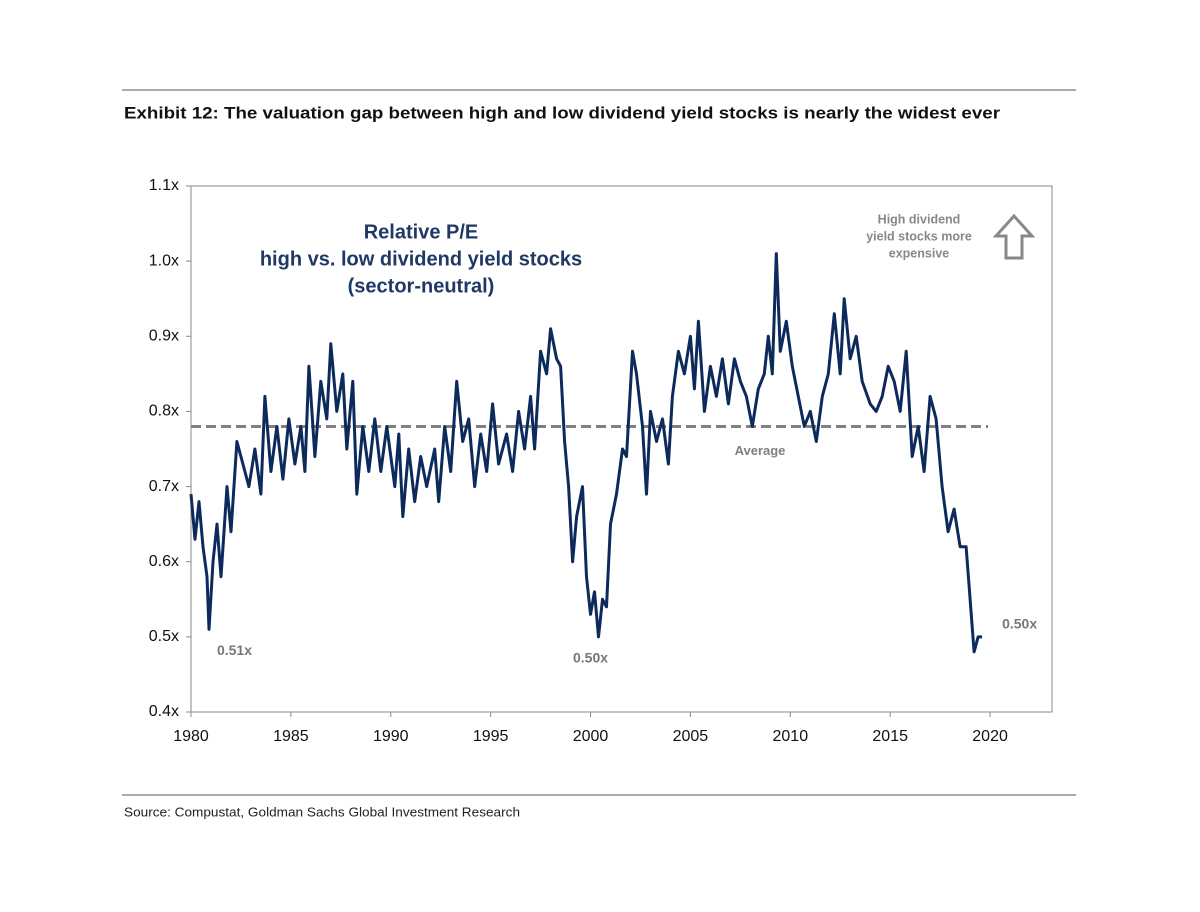 This screenshot has width=1200, height=912. I want to click on y-tick-label: 0.9x, so click(164, 336).